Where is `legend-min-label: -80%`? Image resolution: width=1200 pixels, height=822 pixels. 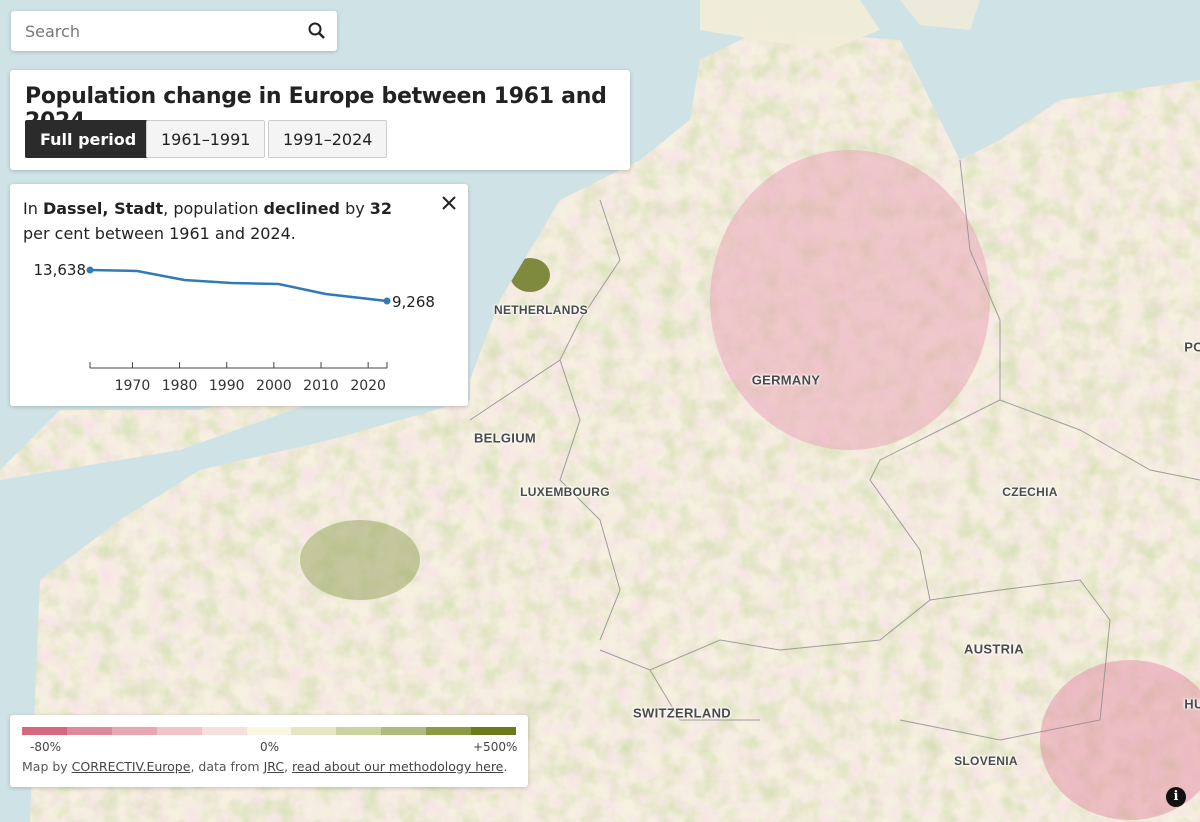 legend-min-label: -80% is located at coordinates (46, 747).